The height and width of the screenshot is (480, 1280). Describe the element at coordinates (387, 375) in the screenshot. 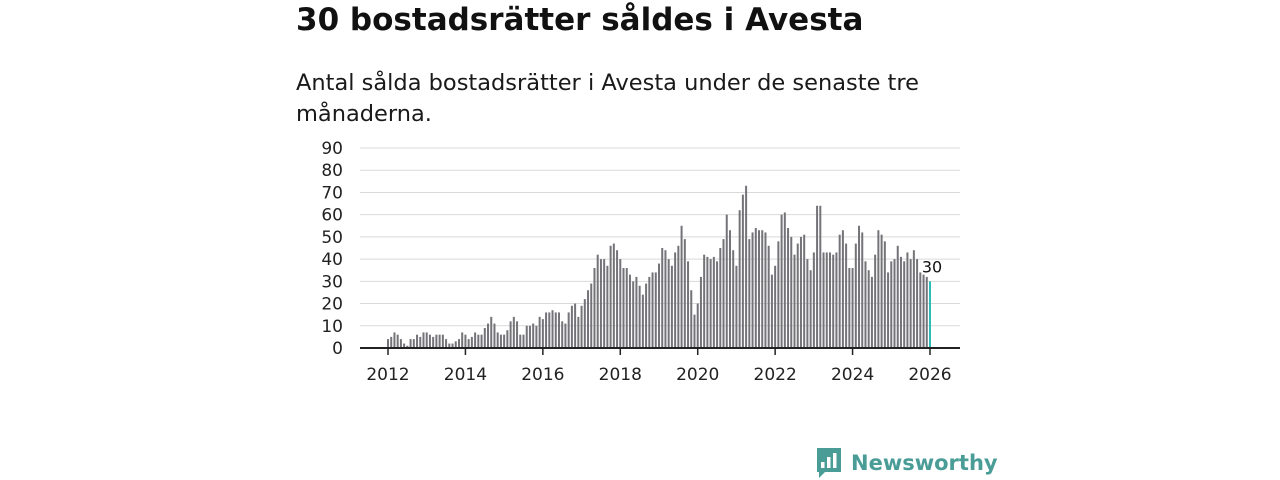

I see `x-tick-label: 2012` at that location.